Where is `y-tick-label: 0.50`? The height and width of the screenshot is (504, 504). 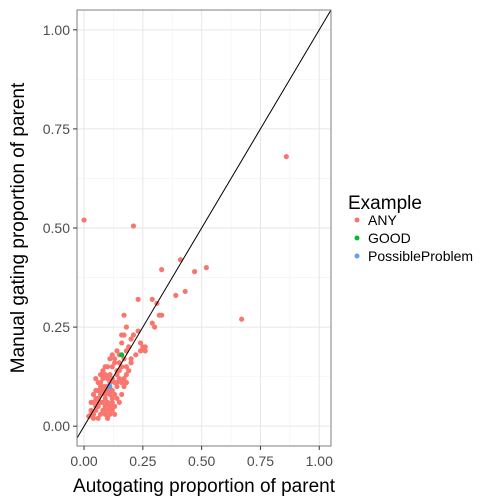
y-tick-label: 0.50 is located at coordinates (56, 228).